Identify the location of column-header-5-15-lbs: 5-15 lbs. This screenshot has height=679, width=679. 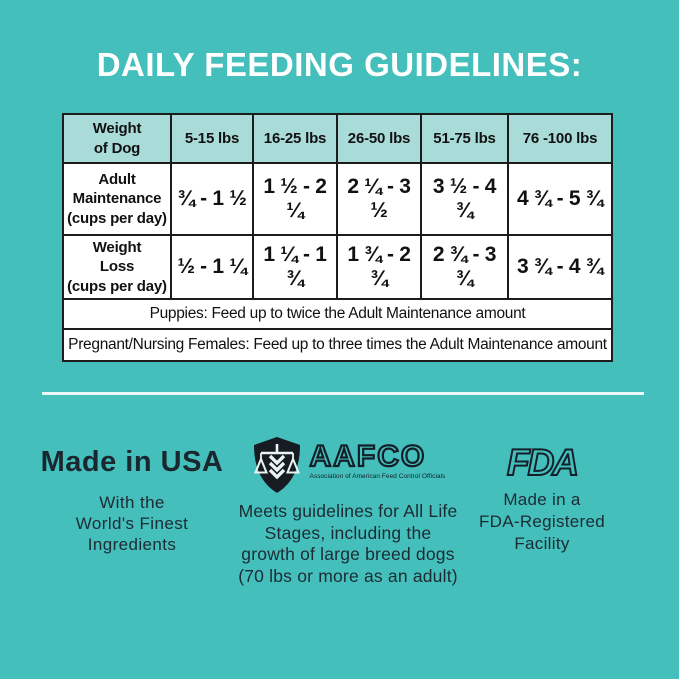
(212, 138).